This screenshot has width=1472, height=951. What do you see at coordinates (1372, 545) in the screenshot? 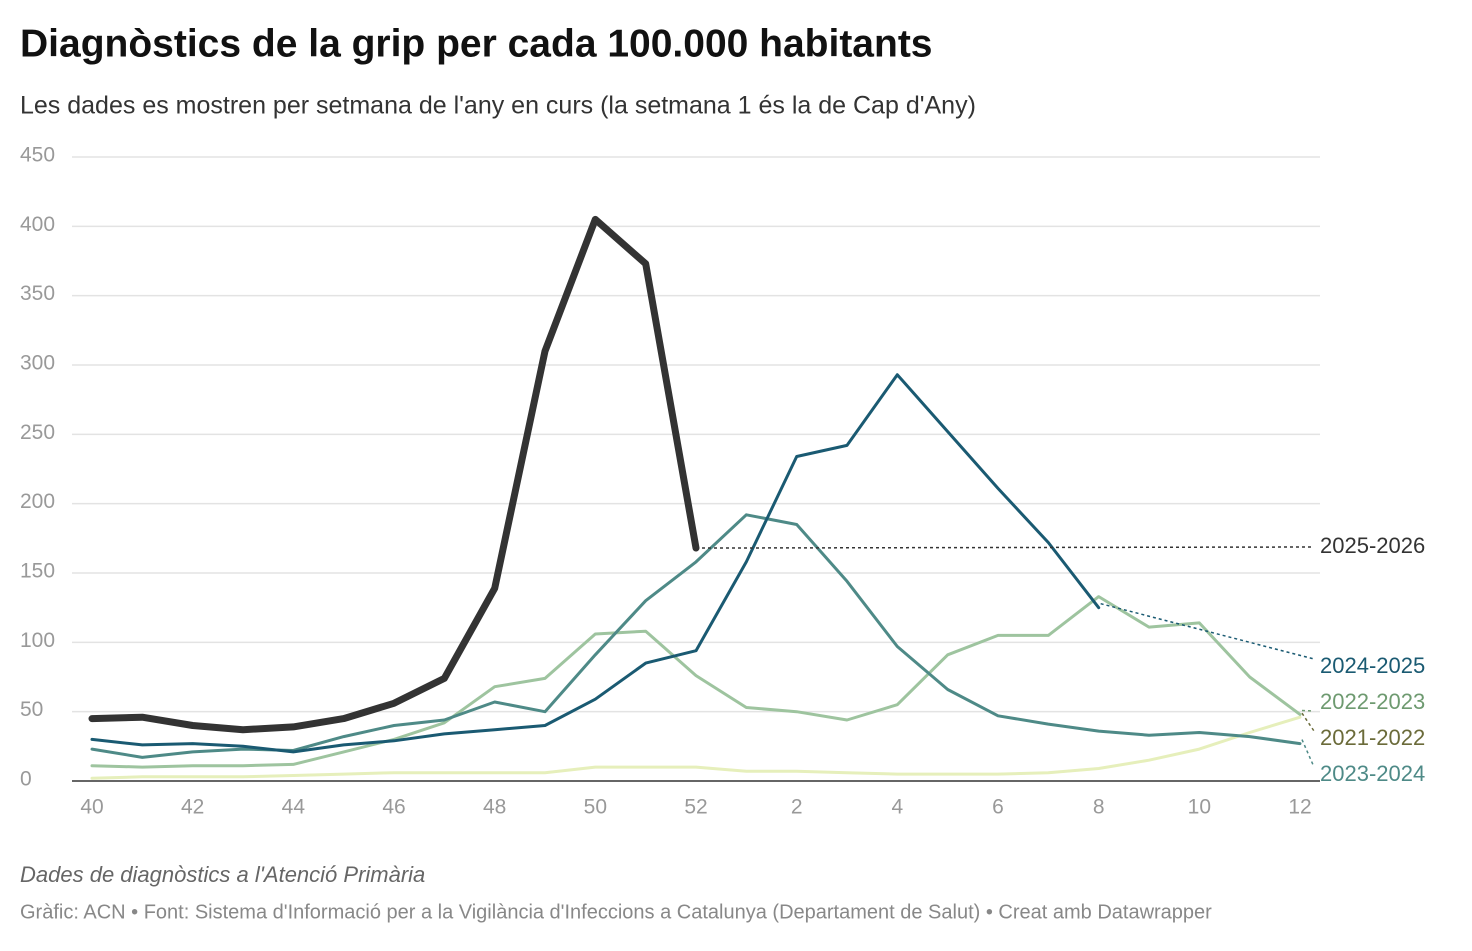
I see `series-label: 2025-2026` at bounding box center [1372, 545].